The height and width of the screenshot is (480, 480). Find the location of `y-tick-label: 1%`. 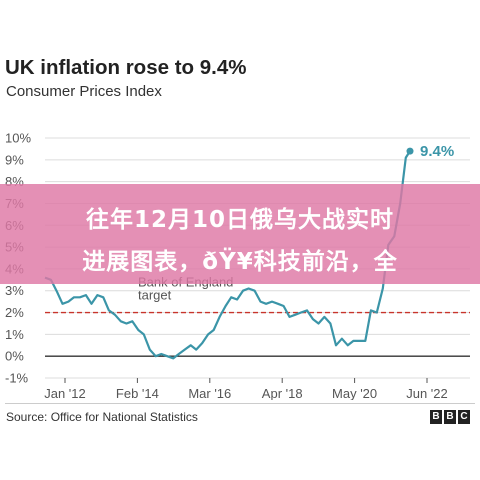

y-tick-label: 1% is located at coordinates (14, 334).